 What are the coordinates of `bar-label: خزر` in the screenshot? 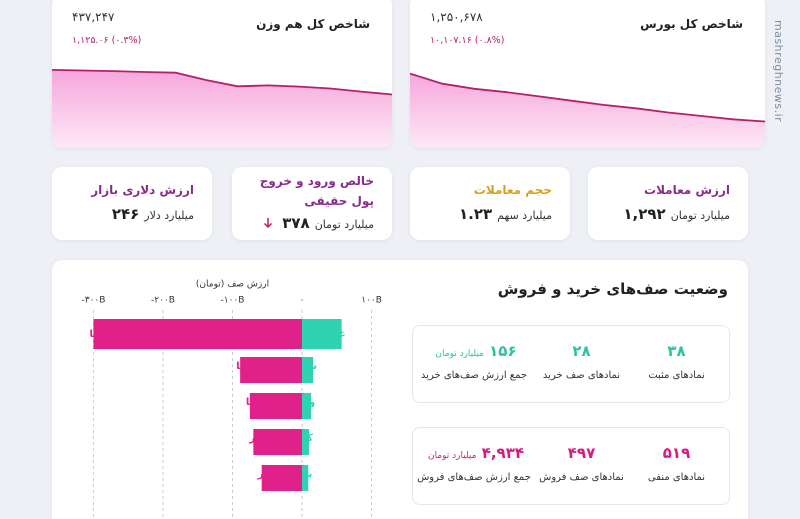 It's located at (267, 474).